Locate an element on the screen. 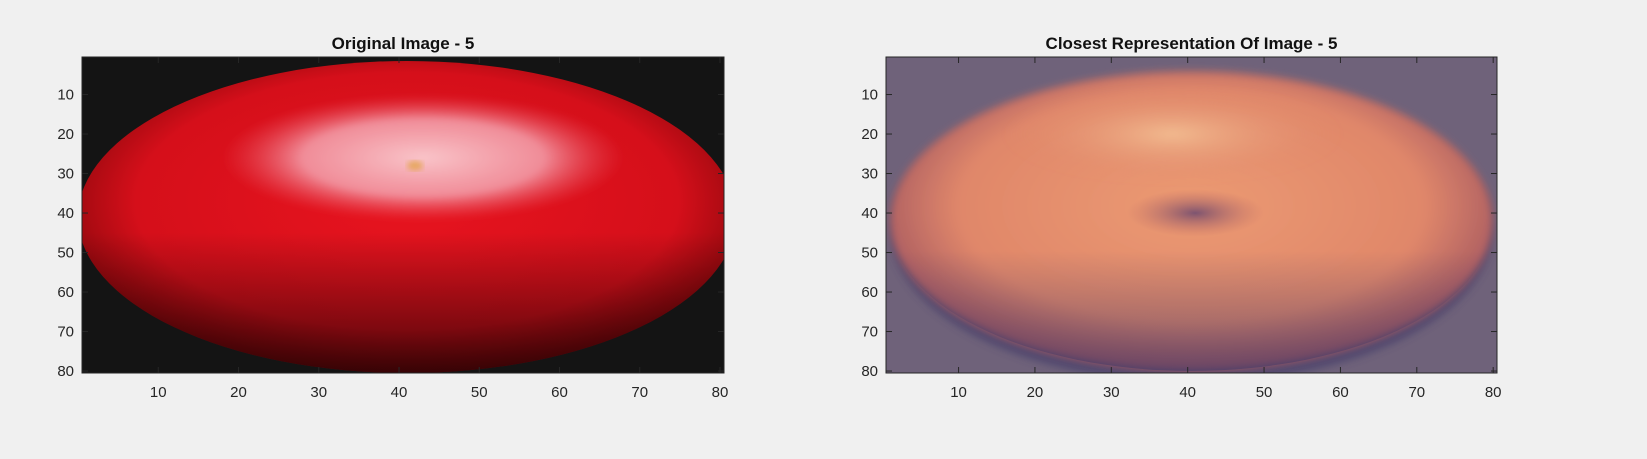 The height and width of the screenshot is (459, 1647). apple-center-spot is located at coordinates (1195, 213).